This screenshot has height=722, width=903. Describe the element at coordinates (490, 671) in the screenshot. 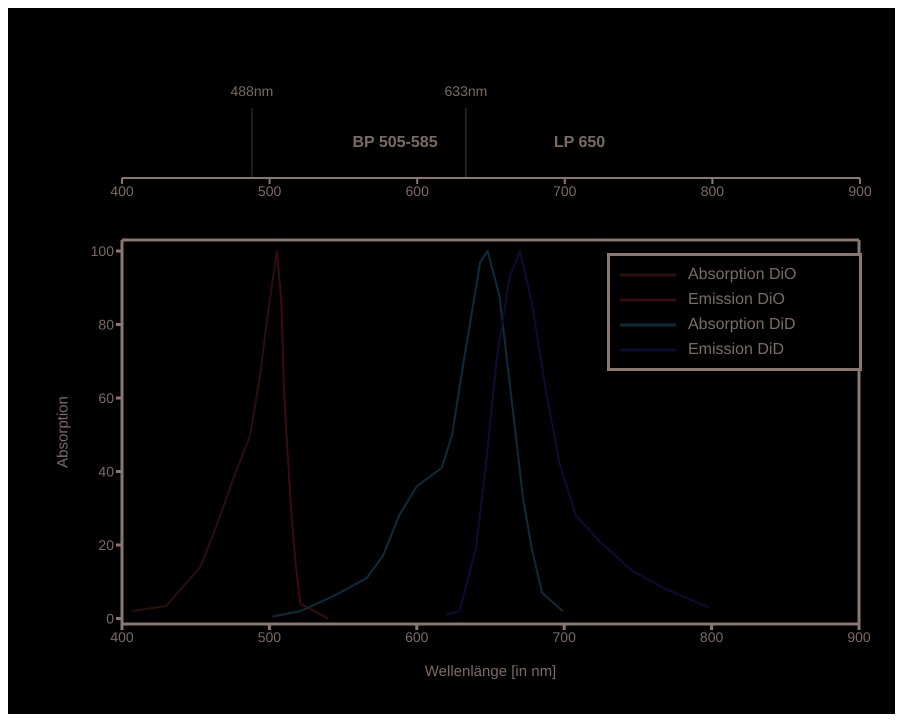

I see `x-axis-title: Wellenlänge [in nm]` at that location.